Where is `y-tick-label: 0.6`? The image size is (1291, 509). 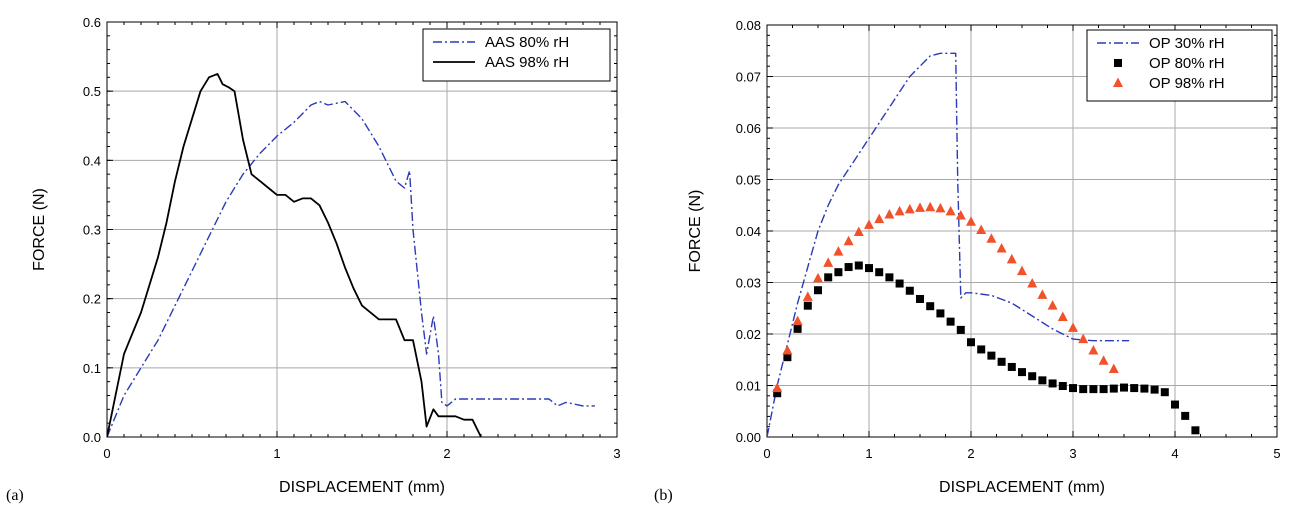
y-tick-label: 0.6 is located at coordinates (92, 22).